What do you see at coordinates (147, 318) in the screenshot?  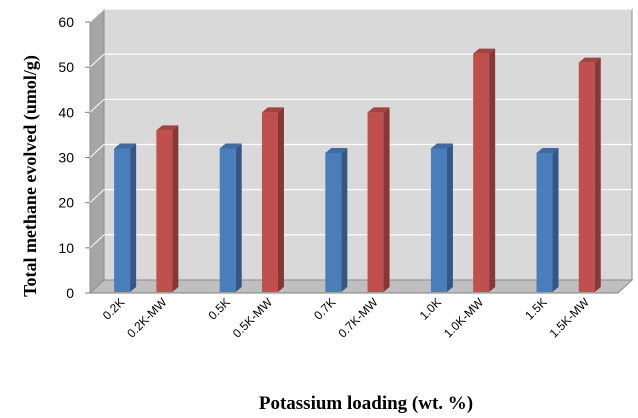 I see `x-tick-label: 0.2K-MW` at bounding box center [147, 318].